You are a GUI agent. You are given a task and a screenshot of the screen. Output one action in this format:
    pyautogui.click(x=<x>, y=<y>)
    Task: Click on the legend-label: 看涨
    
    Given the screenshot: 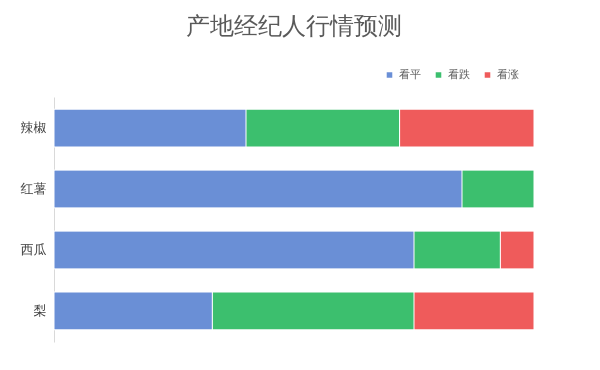 What is the action you would take?
    pyautogui.click(x=508, y=74)
    